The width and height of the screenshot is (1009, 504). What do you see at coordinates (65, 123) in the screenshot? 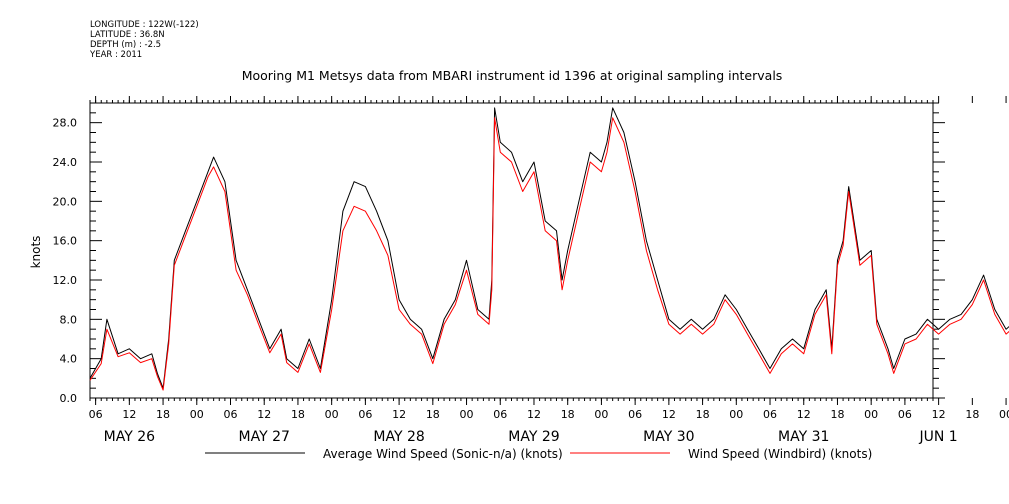
I see `y-tick-label: 28.0` at bounding box center [65, 123].